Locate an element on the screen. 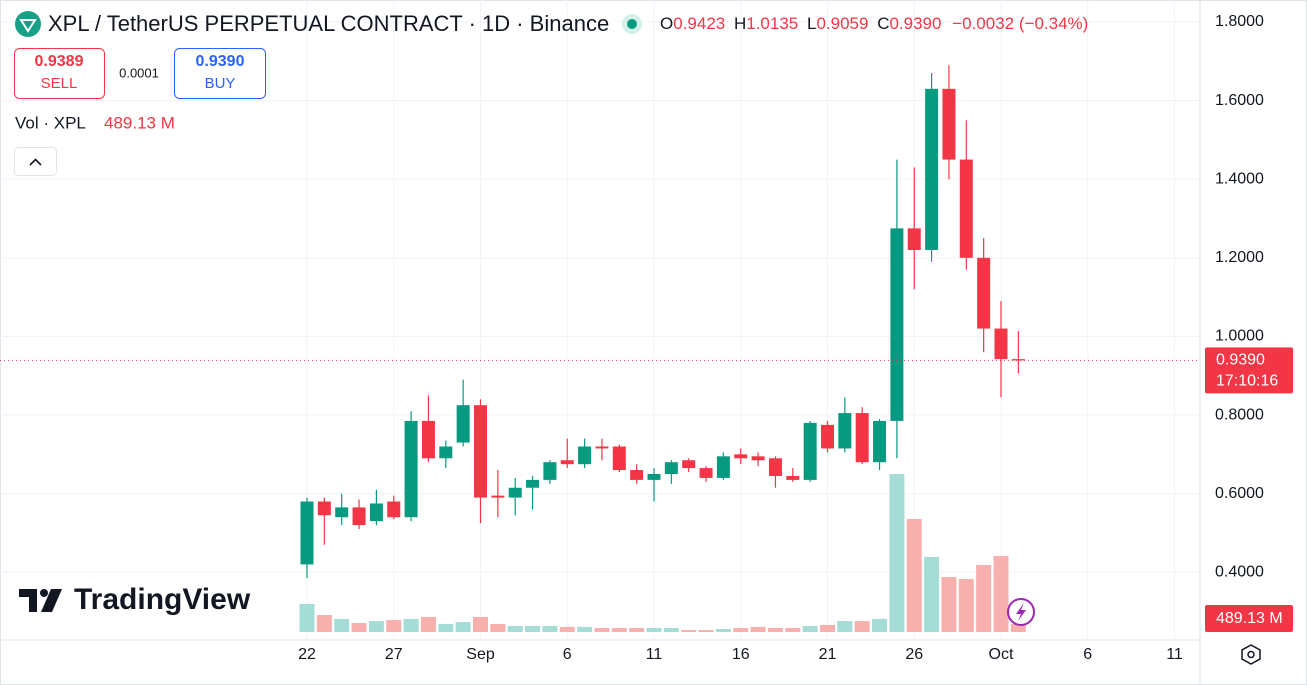  settings-icon is located at coordinates (1251, 654).